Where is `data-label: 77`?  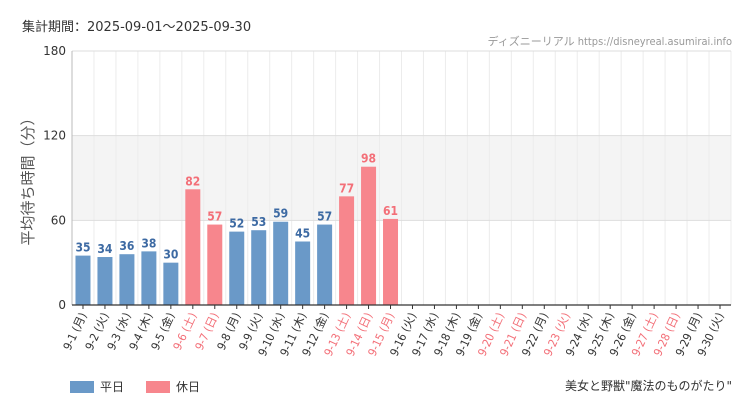
data-label: 77 is located at coordinates (346, 188).